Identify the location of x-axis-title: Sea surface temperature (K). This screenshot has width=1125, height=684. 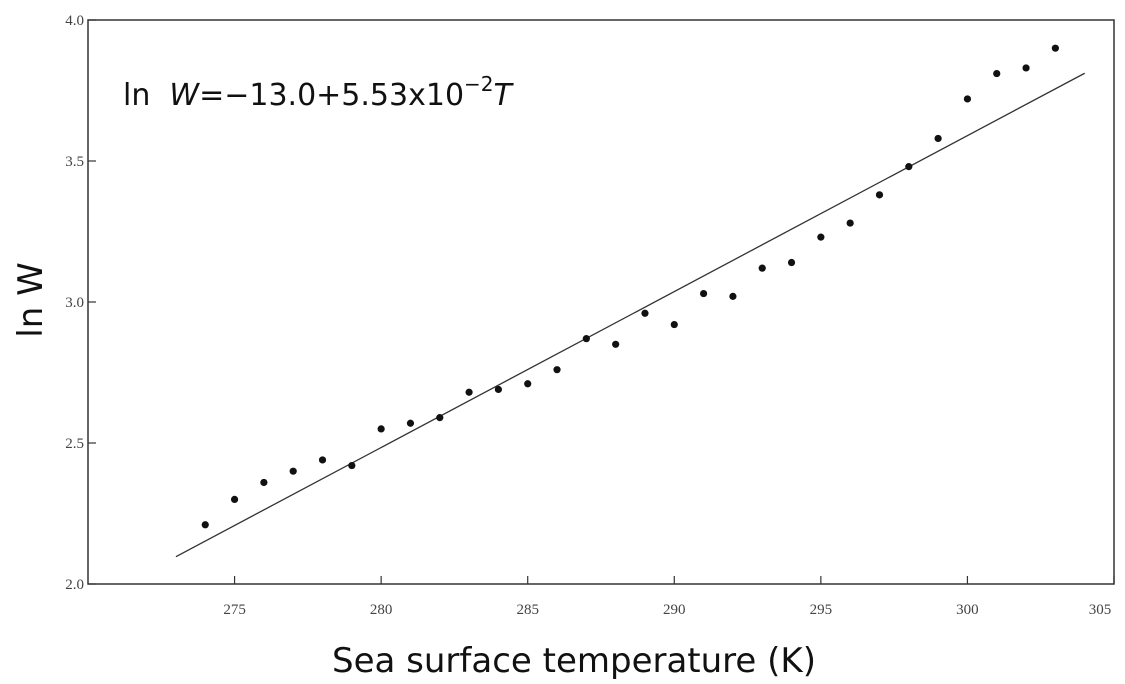
(574, 661).